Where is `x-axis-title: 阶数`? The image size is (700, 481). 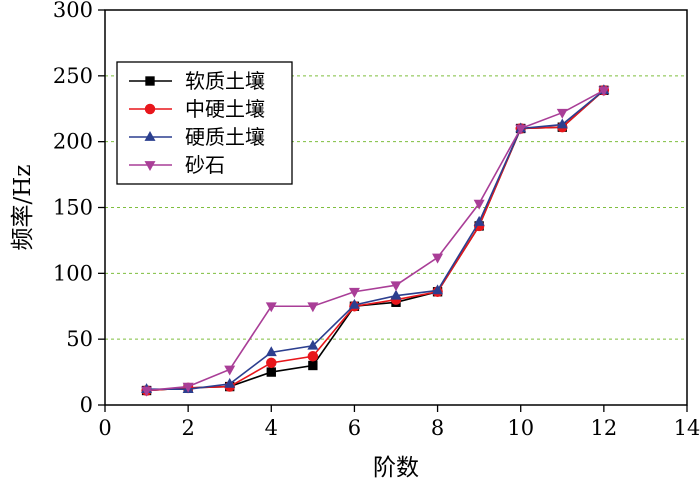
x-axis-title: 阶数 is located at coordinates (396, 468).